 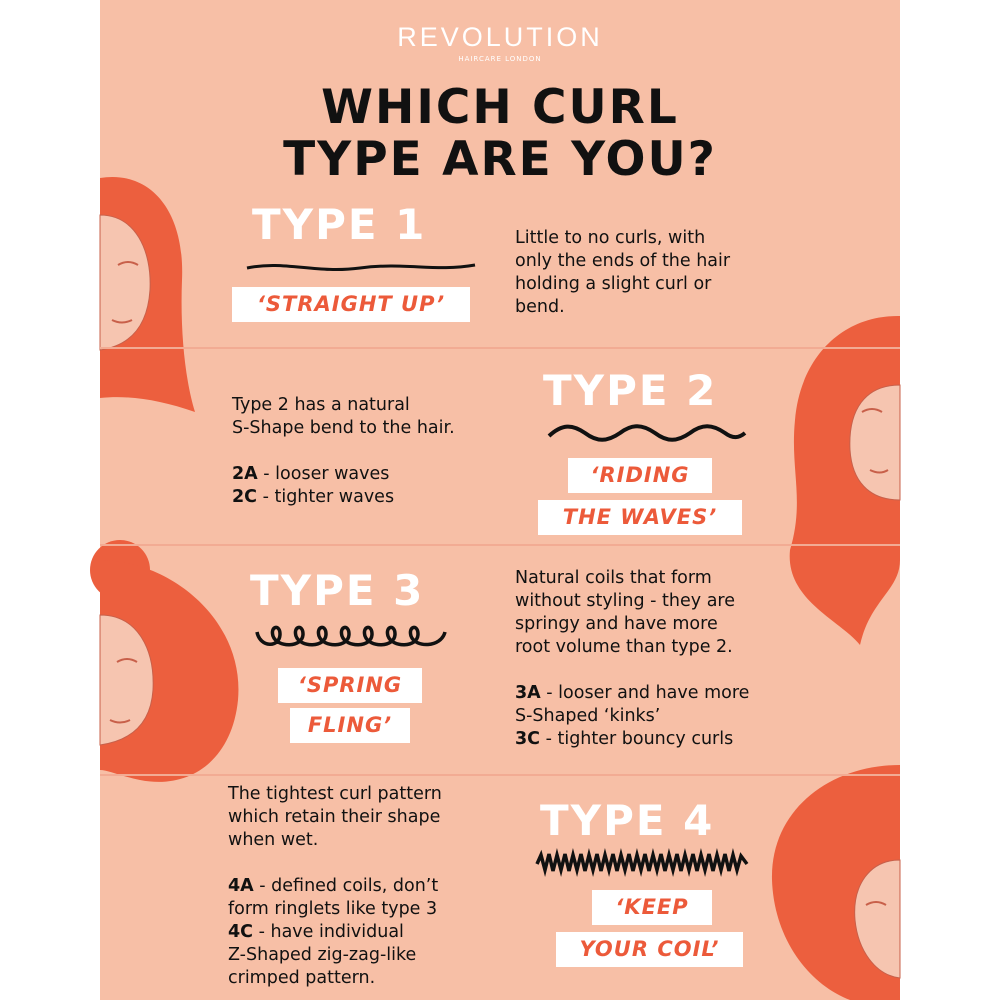 I want to click on type-3-heading: TYPE 3, so click(x=337, y=590).